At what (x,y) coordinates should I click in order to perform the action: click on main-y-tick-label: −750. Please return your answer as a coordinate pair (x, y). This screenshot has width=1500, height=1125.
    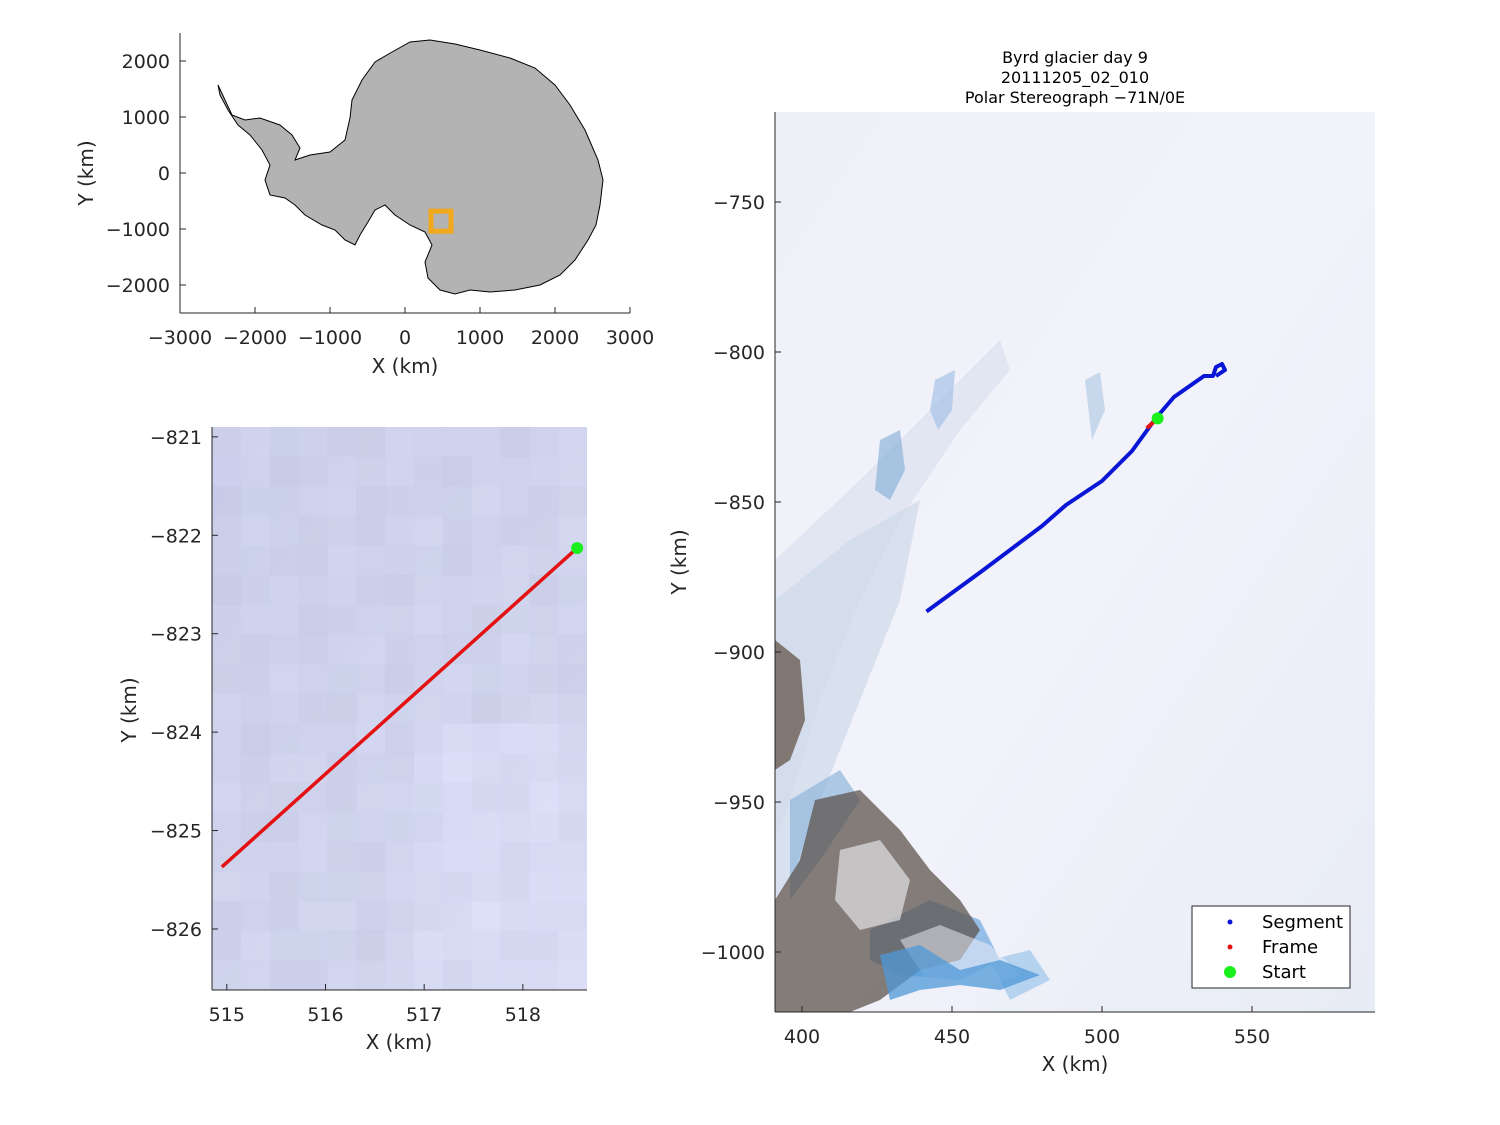
    Looking at the image, I should click on (739, 203).